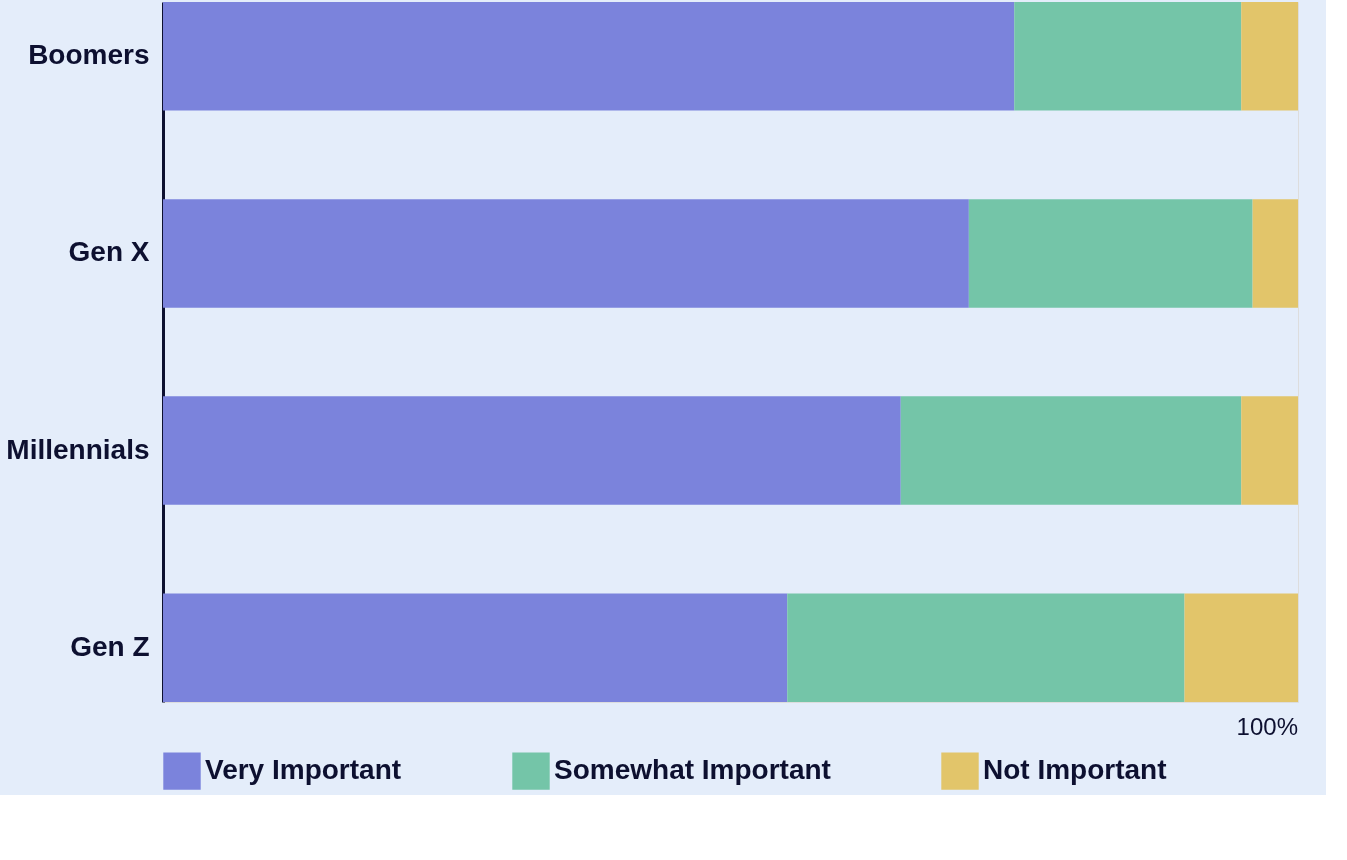  I want to click on y-tick-label: Gen Z, so click(110, 646).